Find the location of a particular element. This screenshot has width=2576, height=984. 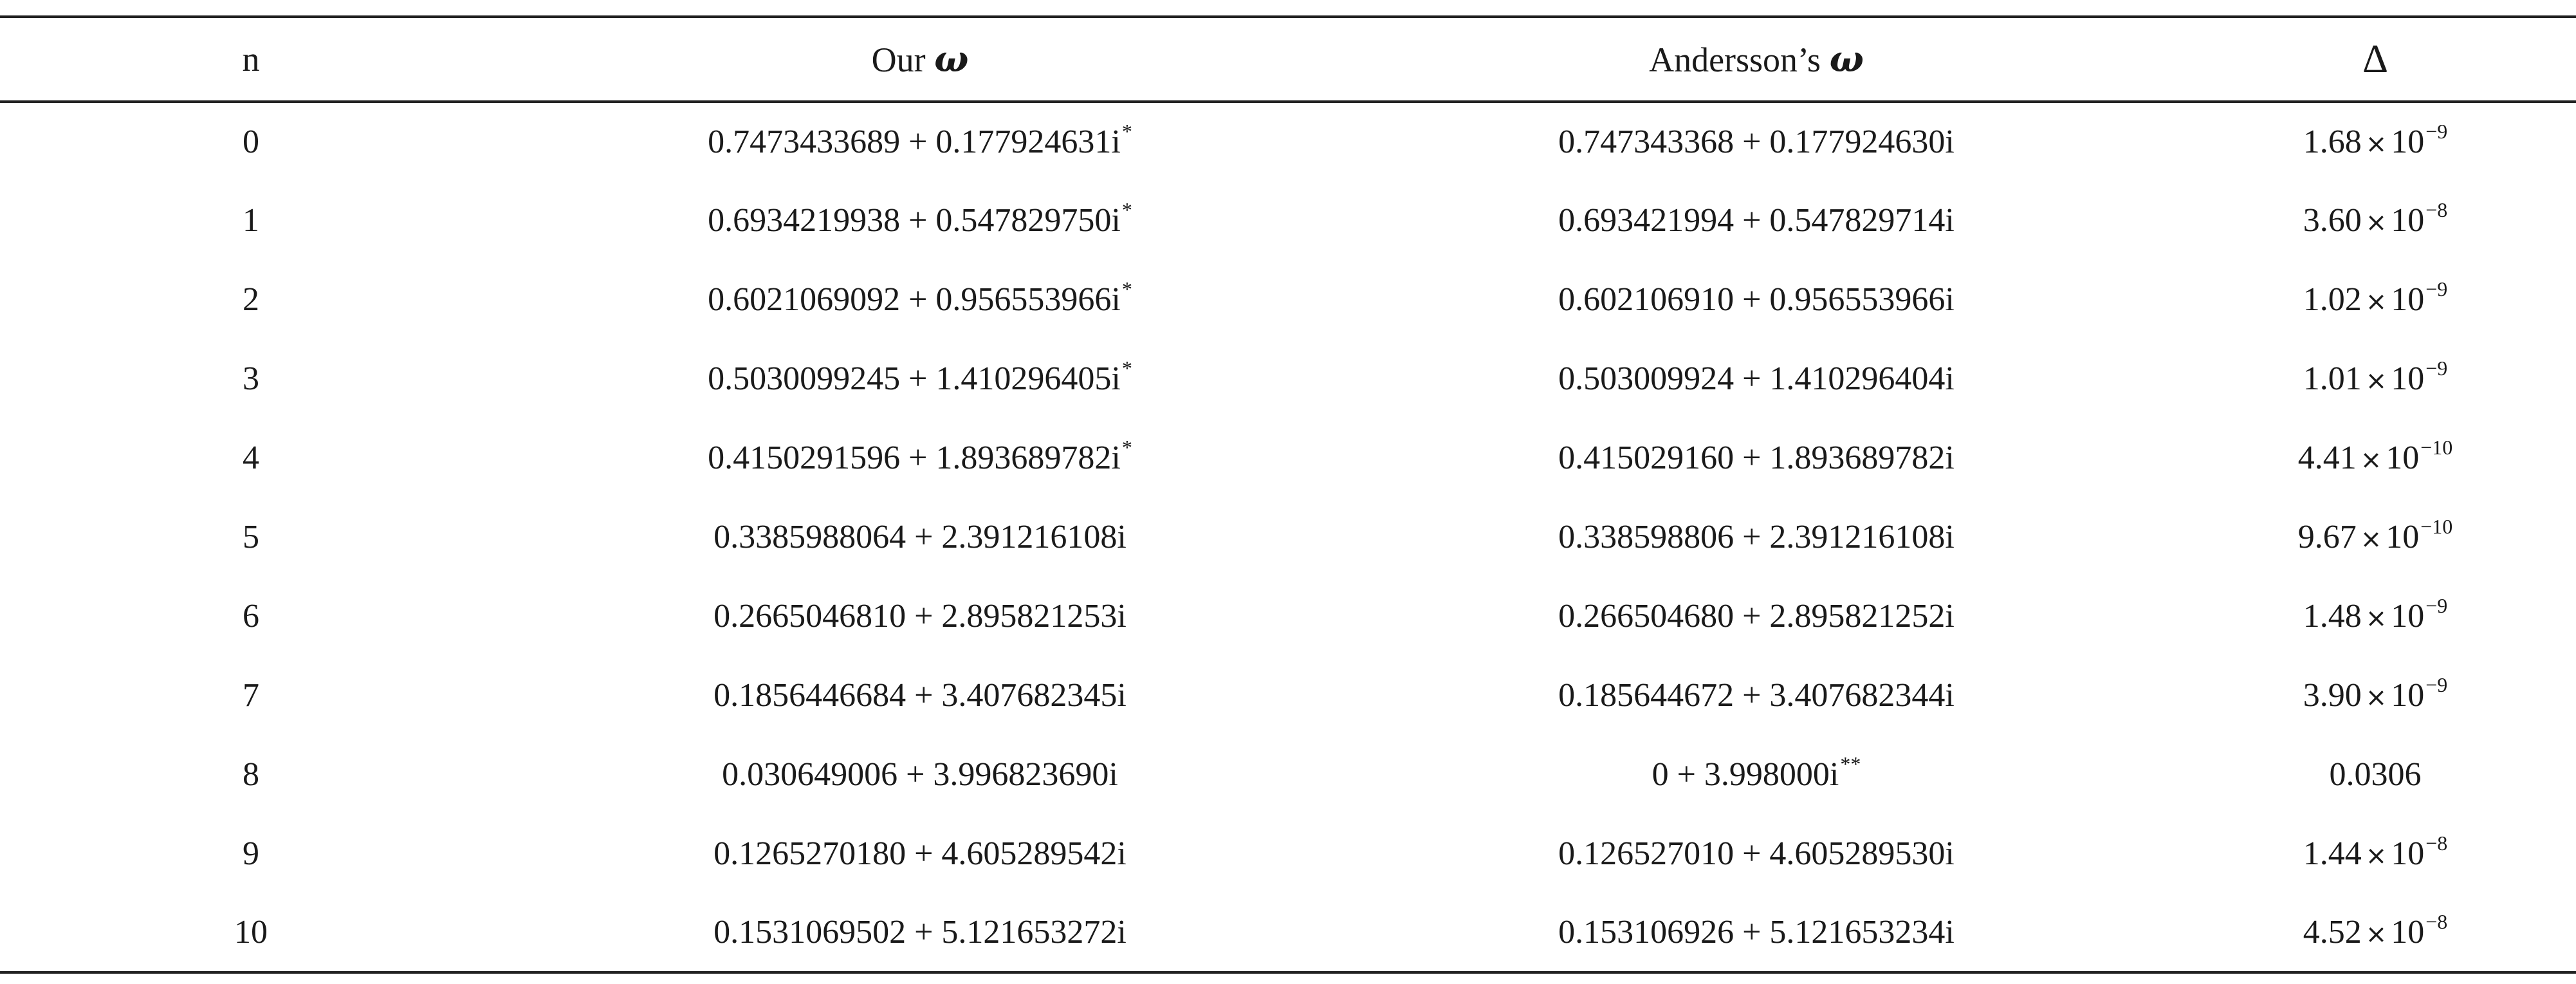

n-value: 6 is located at coordinates (251, 616).